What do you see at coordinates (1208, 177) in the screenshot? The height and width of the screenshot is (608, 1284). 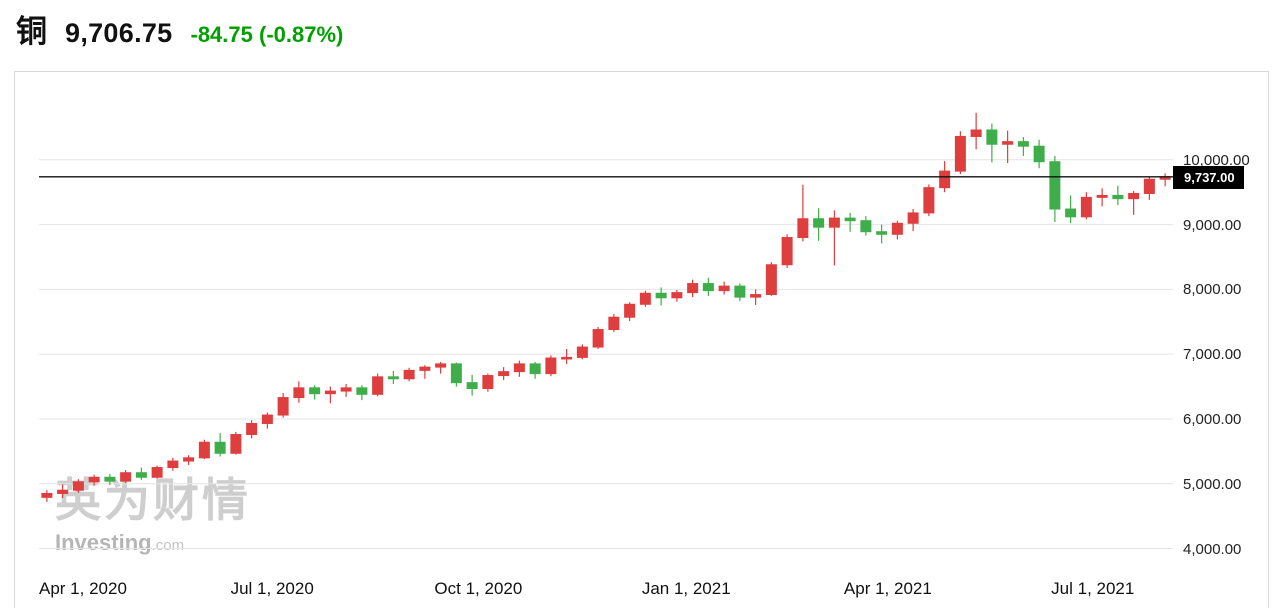 I see `price-line-label: 9,737.00` at bounding box center [1208, 177].